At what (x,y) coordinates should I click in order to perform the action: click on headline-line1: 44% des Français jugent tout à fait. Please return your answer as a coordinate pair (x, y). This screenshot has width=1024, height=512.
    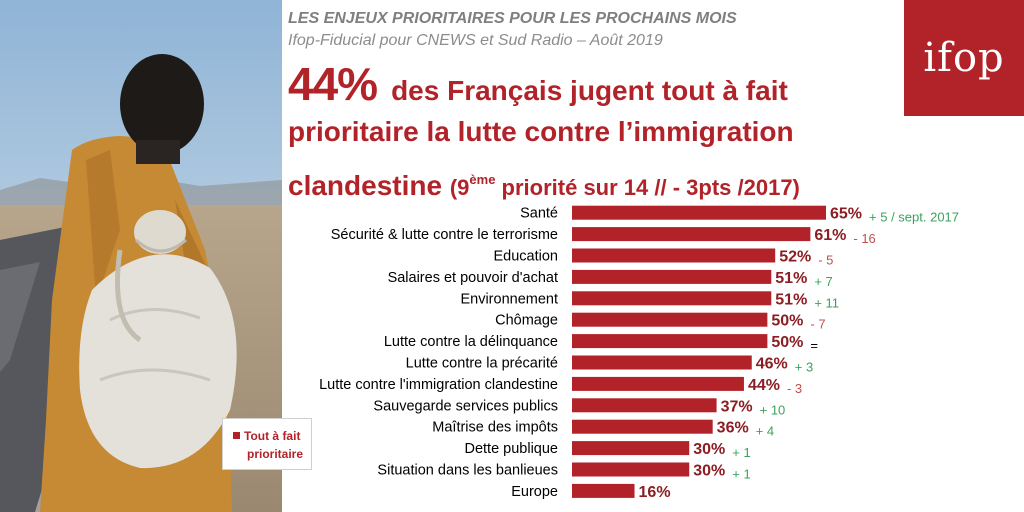
    Looking at the image, I should click on (618, 84).